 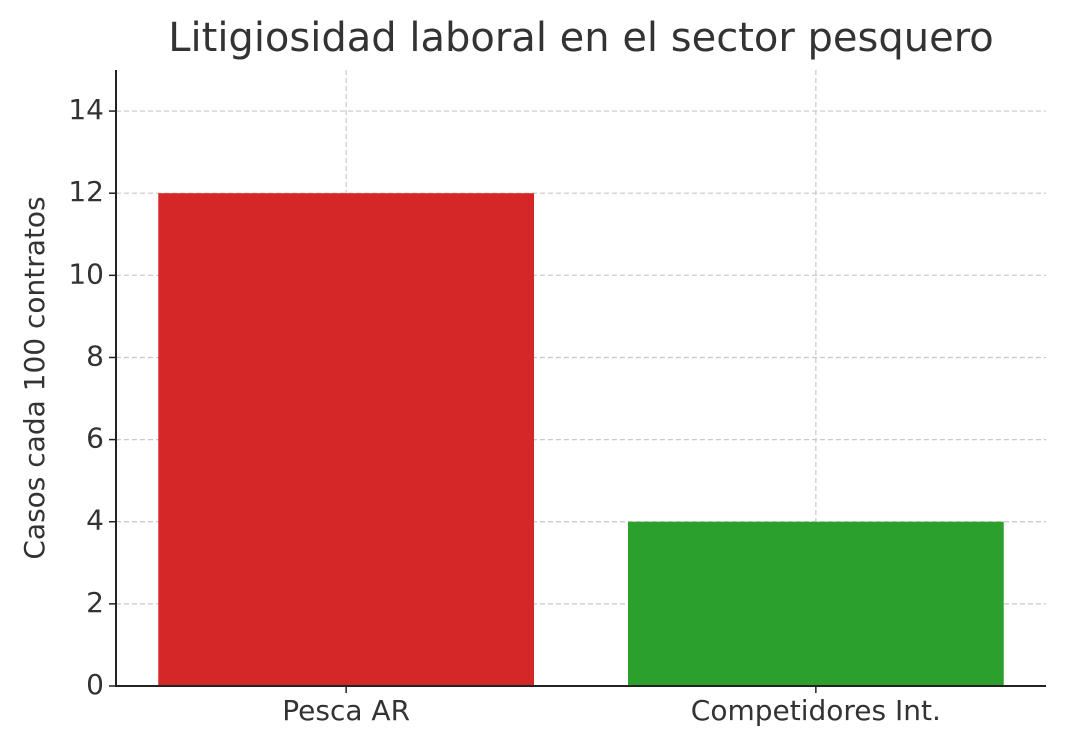 I want to click on x-tick-label: Competidores Int., so click(x=816, y=710).